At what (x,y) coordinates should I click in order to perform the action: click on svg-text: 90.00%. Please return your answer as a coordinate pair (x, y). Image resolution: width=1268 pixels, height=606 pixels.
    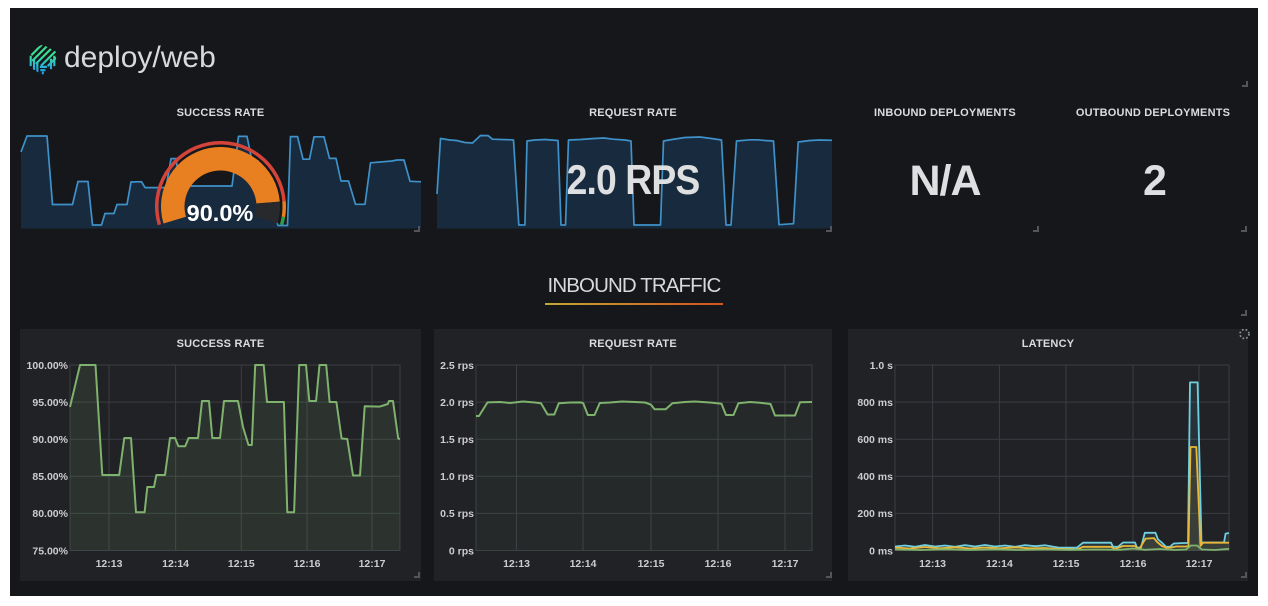
    Looking at the image, I should click on (50, 440).